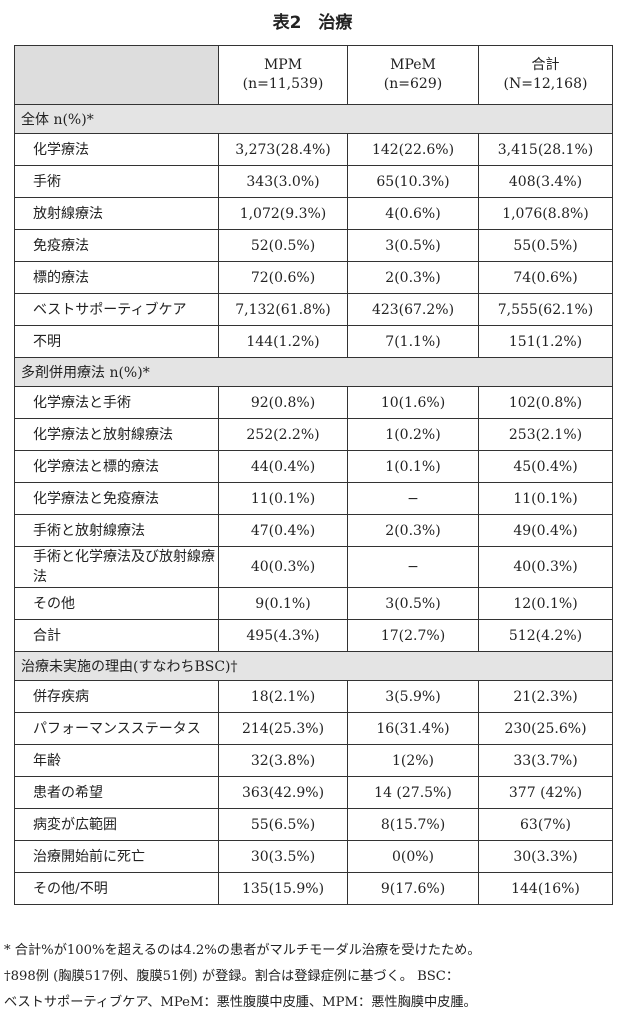 The height and width of the screenshot is (1024, 625). I want to click on row-label: パフォーマンスステータス, so click(116, 728).